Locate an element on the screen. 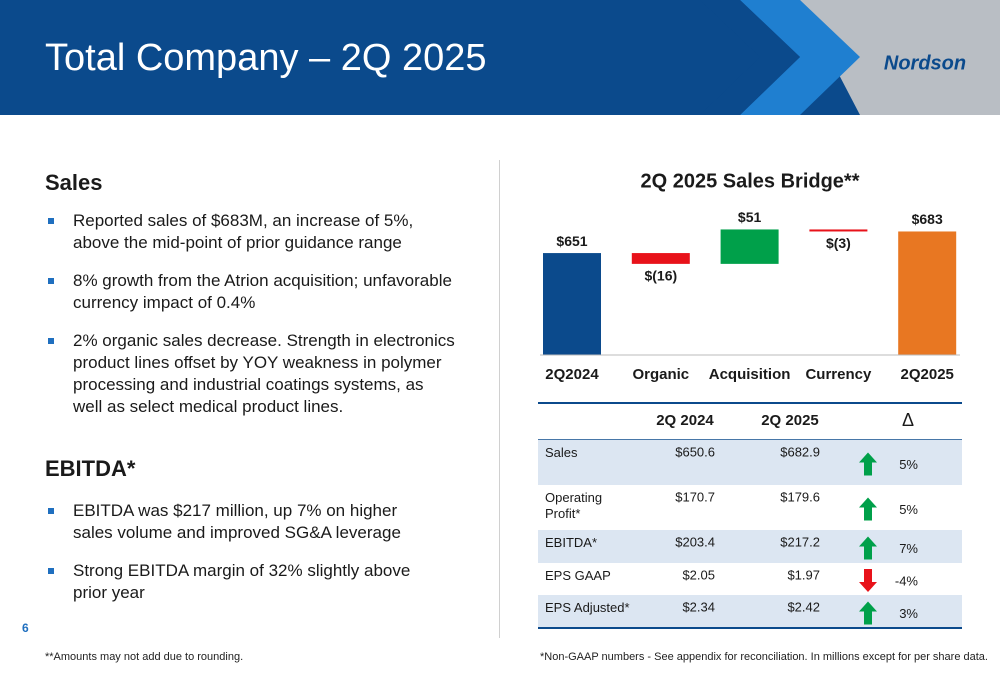 The width and height of the screenshot is (1000, 685). cell: $170.7 is located at coordinates (695, 496).